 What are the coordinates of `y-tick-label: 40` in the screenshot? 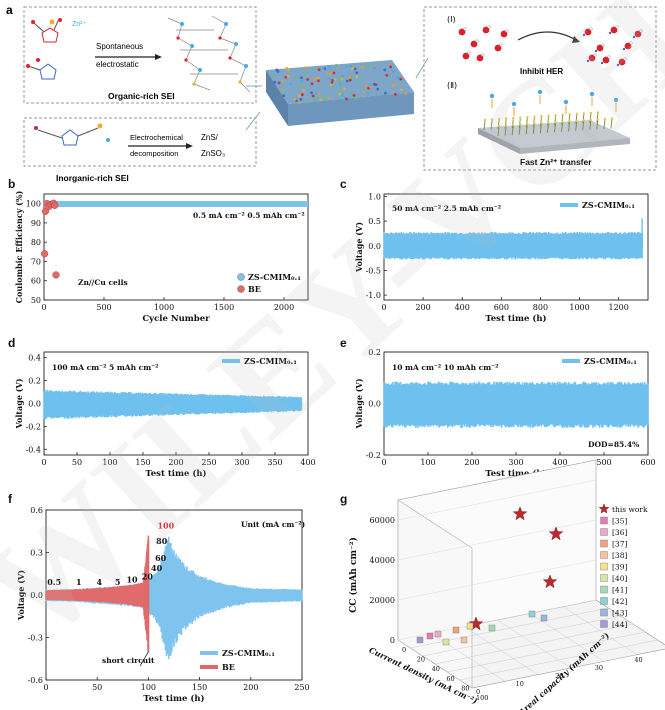 It's located at (638, 660).